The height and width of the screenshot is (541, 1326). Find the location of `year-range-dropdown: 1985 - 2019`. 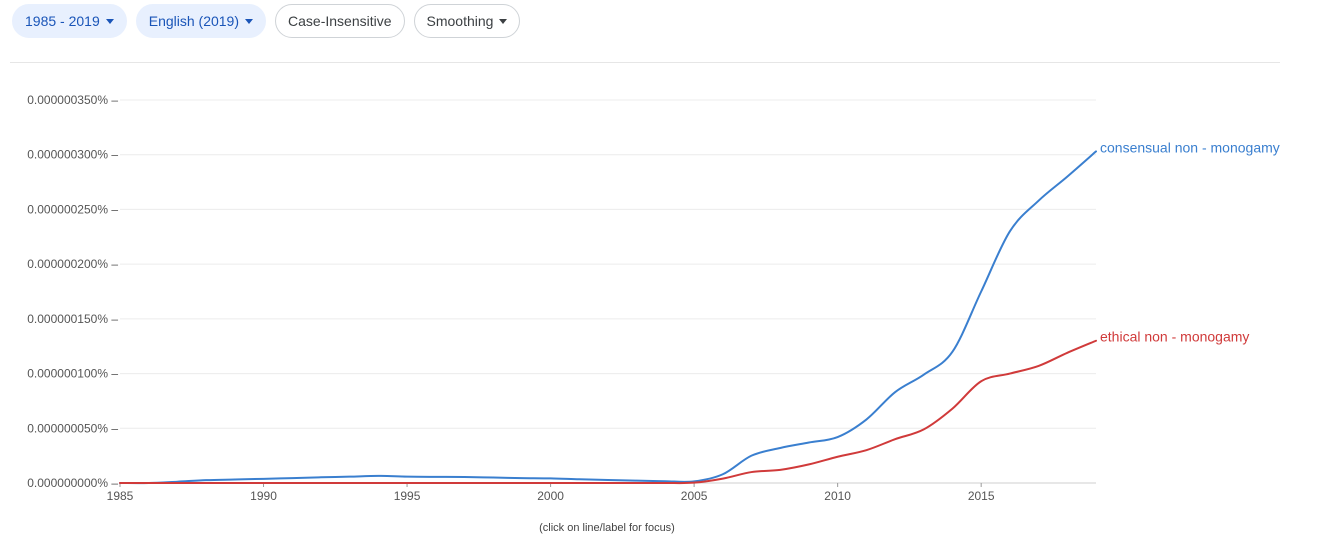

year-range-dropdown: 1985 - 2019 is located at coordinates (69, 21).